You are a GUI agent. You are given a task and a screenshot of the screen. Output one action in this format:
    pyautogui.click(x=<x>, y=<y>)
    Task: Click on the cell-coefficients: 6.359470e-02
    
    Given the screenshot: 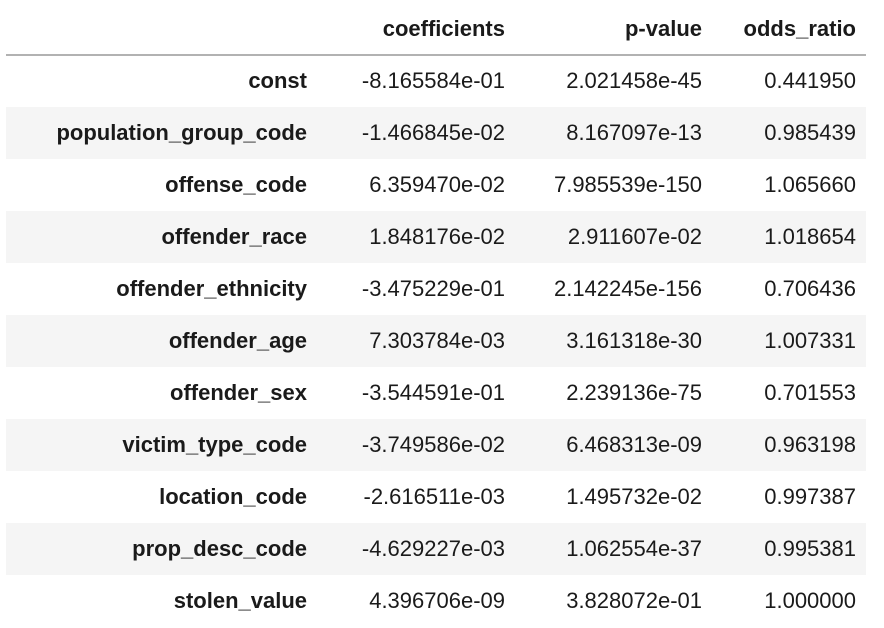 What is the action you would take?
    pyautogui.click(x=437, y=184)
    